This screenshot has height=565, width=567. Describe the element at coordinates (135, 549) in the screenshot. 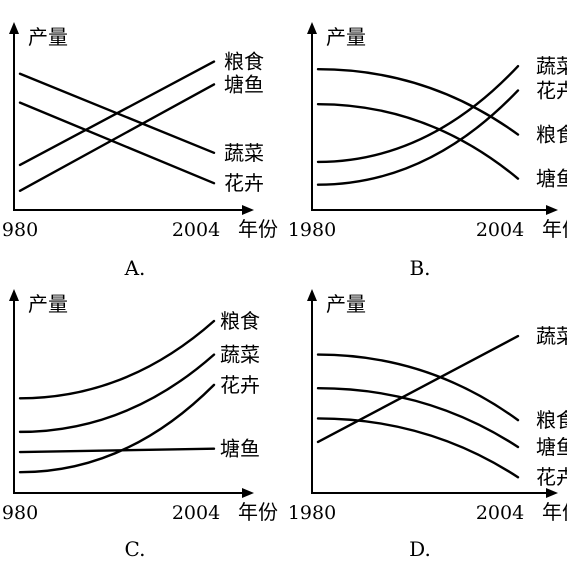

I see `panel-c-caption: C.` at that location.